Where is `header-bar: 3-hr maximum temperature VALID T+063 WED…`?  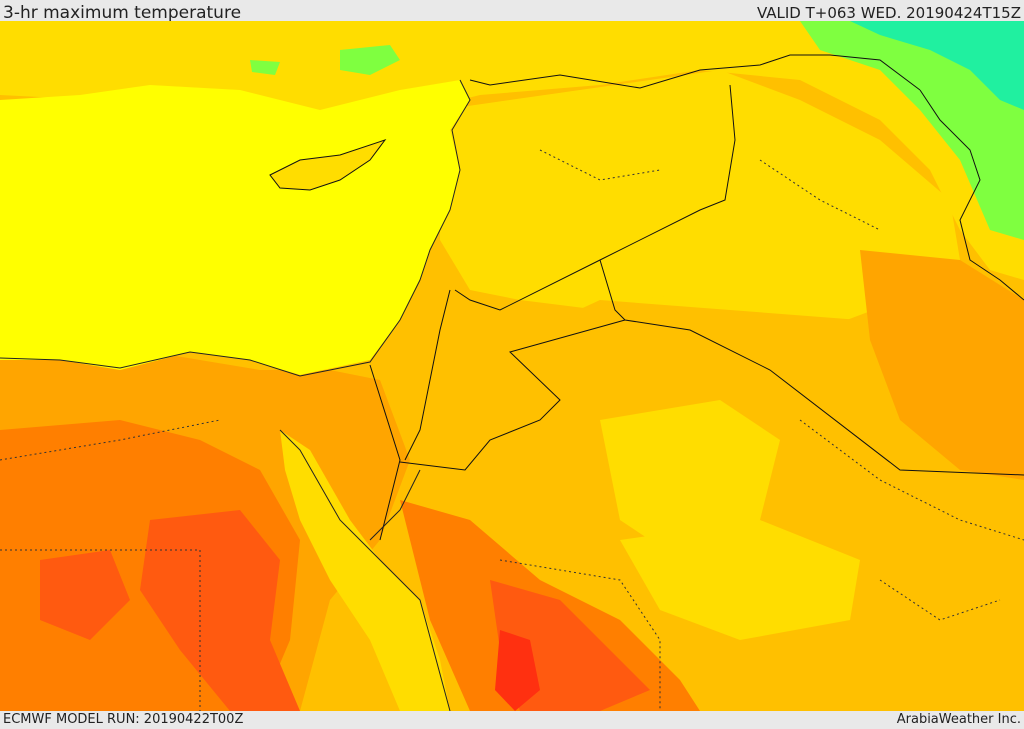 header-bar: 3-hr maximum temperature VALID T+063 WED… is located at coordinates (512, 11).